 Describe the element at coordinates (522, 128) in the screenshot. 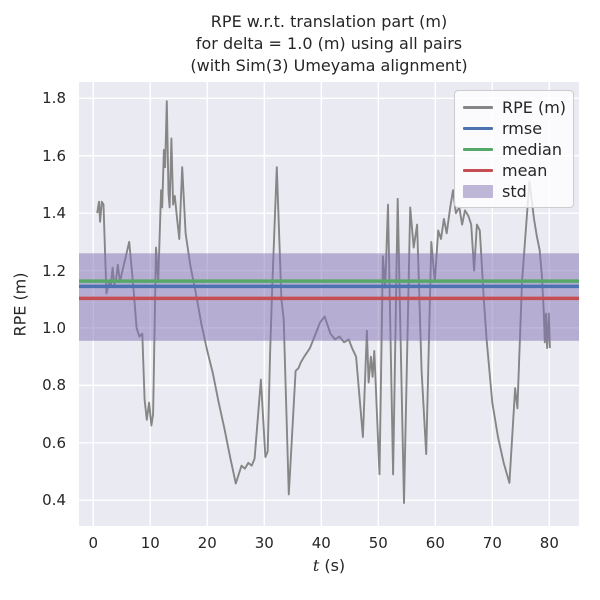

I see `legend-label: rmse` at that location.